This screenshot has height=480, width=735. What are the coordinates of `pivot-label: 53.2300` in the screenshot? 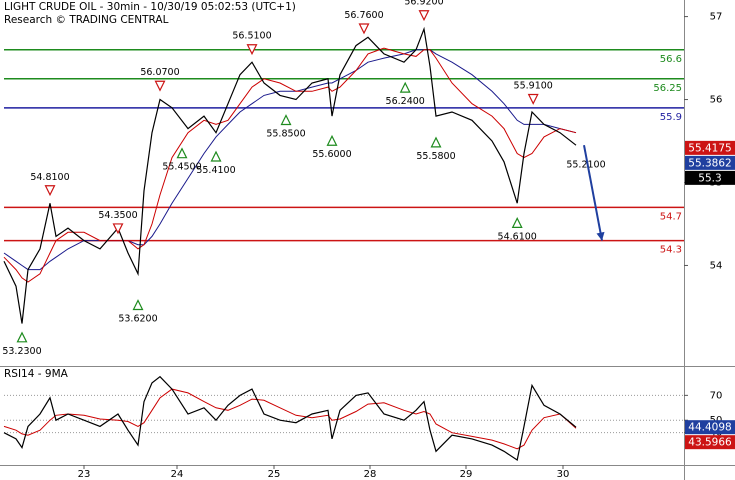 It's located at (21, 351).